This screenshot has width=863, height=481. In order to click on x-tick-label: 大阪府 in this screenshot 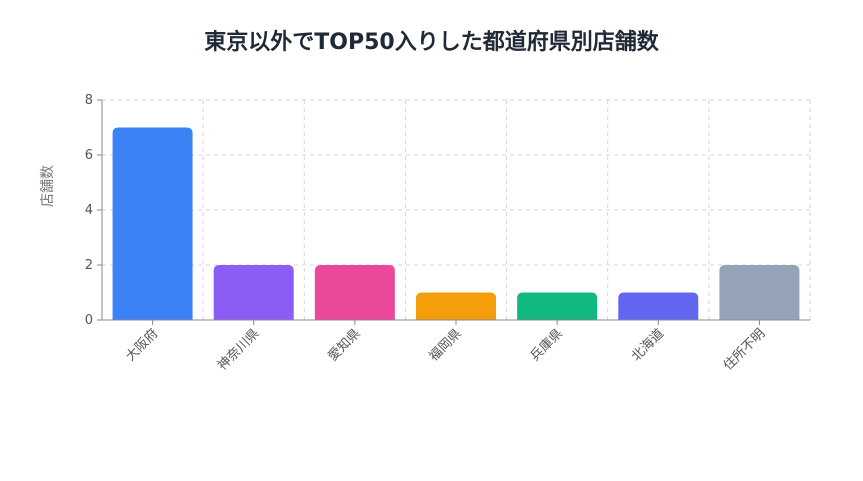, I will do `click(142, 345)`.